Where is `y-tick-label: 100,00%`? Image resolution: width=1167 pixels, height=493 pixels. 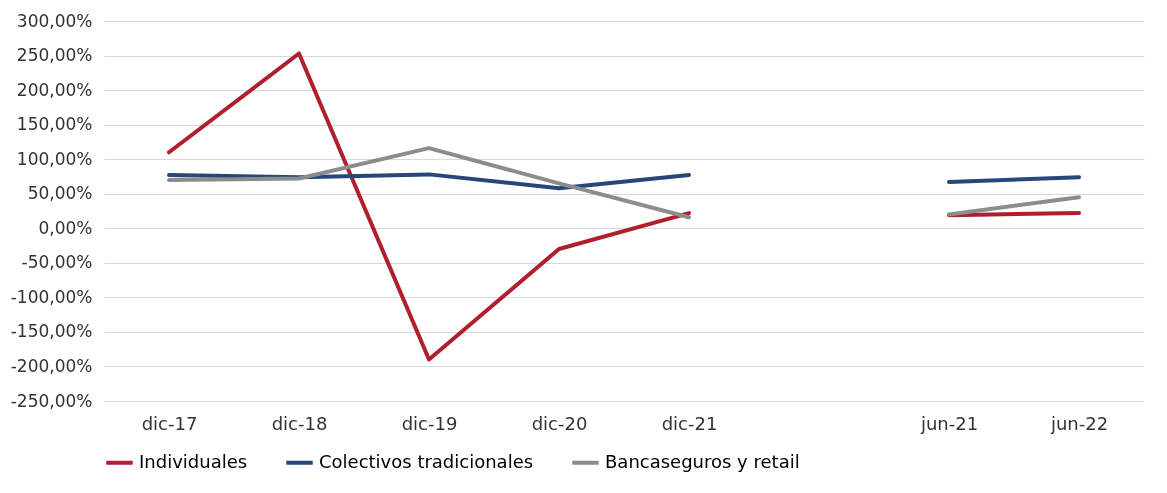
y-tick-label: 100,00% is located at coordinates (54, 158).